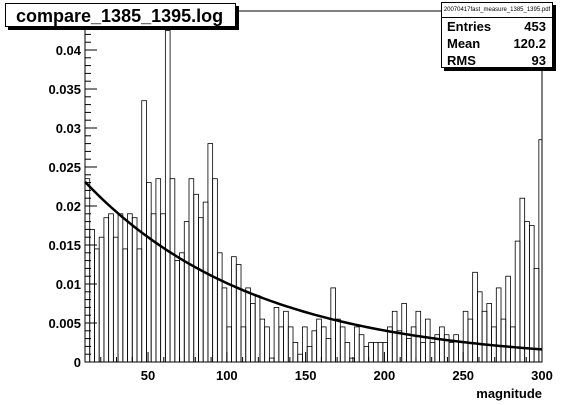 This screenshot has height=405, width=567. What do you see at coordinates (120, 15) in the screenshot?
I see `chart-title: compare_1385_1395.log` at bounding box center [120, 15].